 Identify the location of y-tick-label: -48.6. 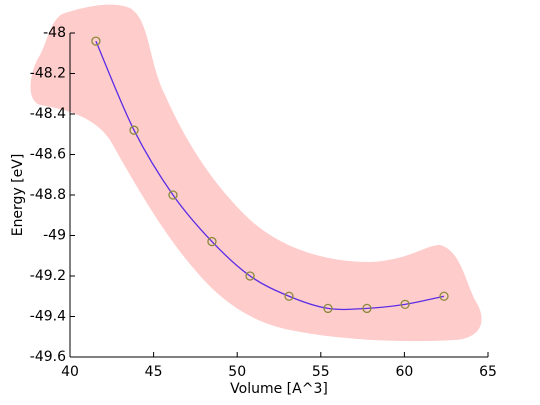
(48, 155).